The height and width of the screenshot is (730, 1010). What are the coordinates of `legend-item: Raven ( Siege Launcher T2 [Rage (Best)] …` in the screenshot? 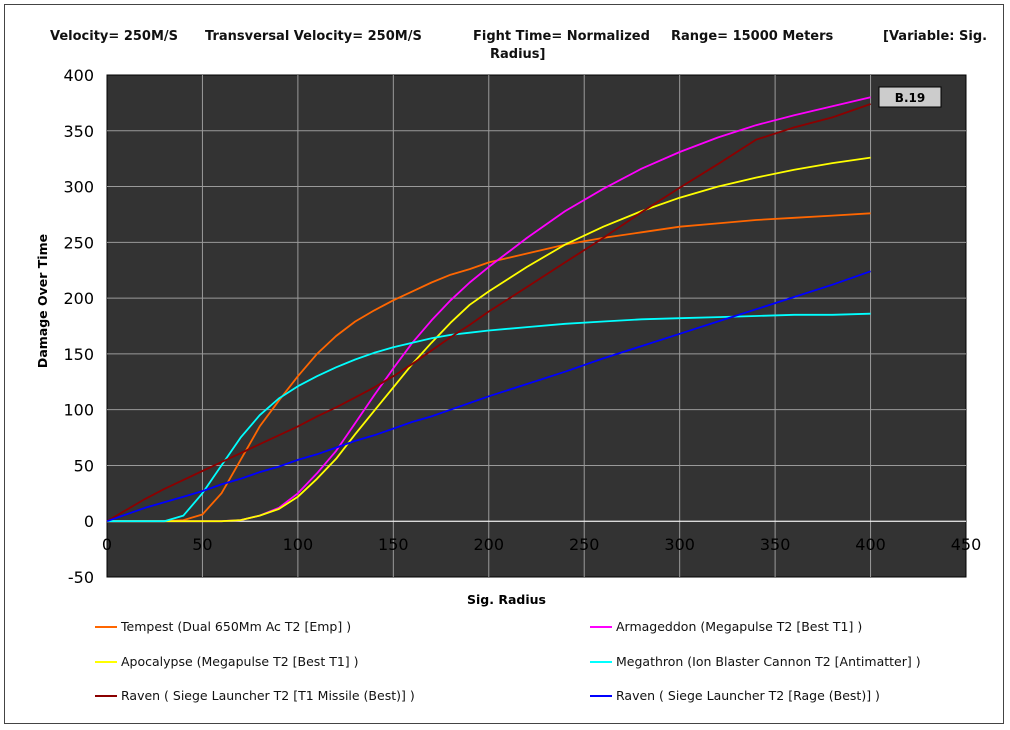 It's located at (735, 695).